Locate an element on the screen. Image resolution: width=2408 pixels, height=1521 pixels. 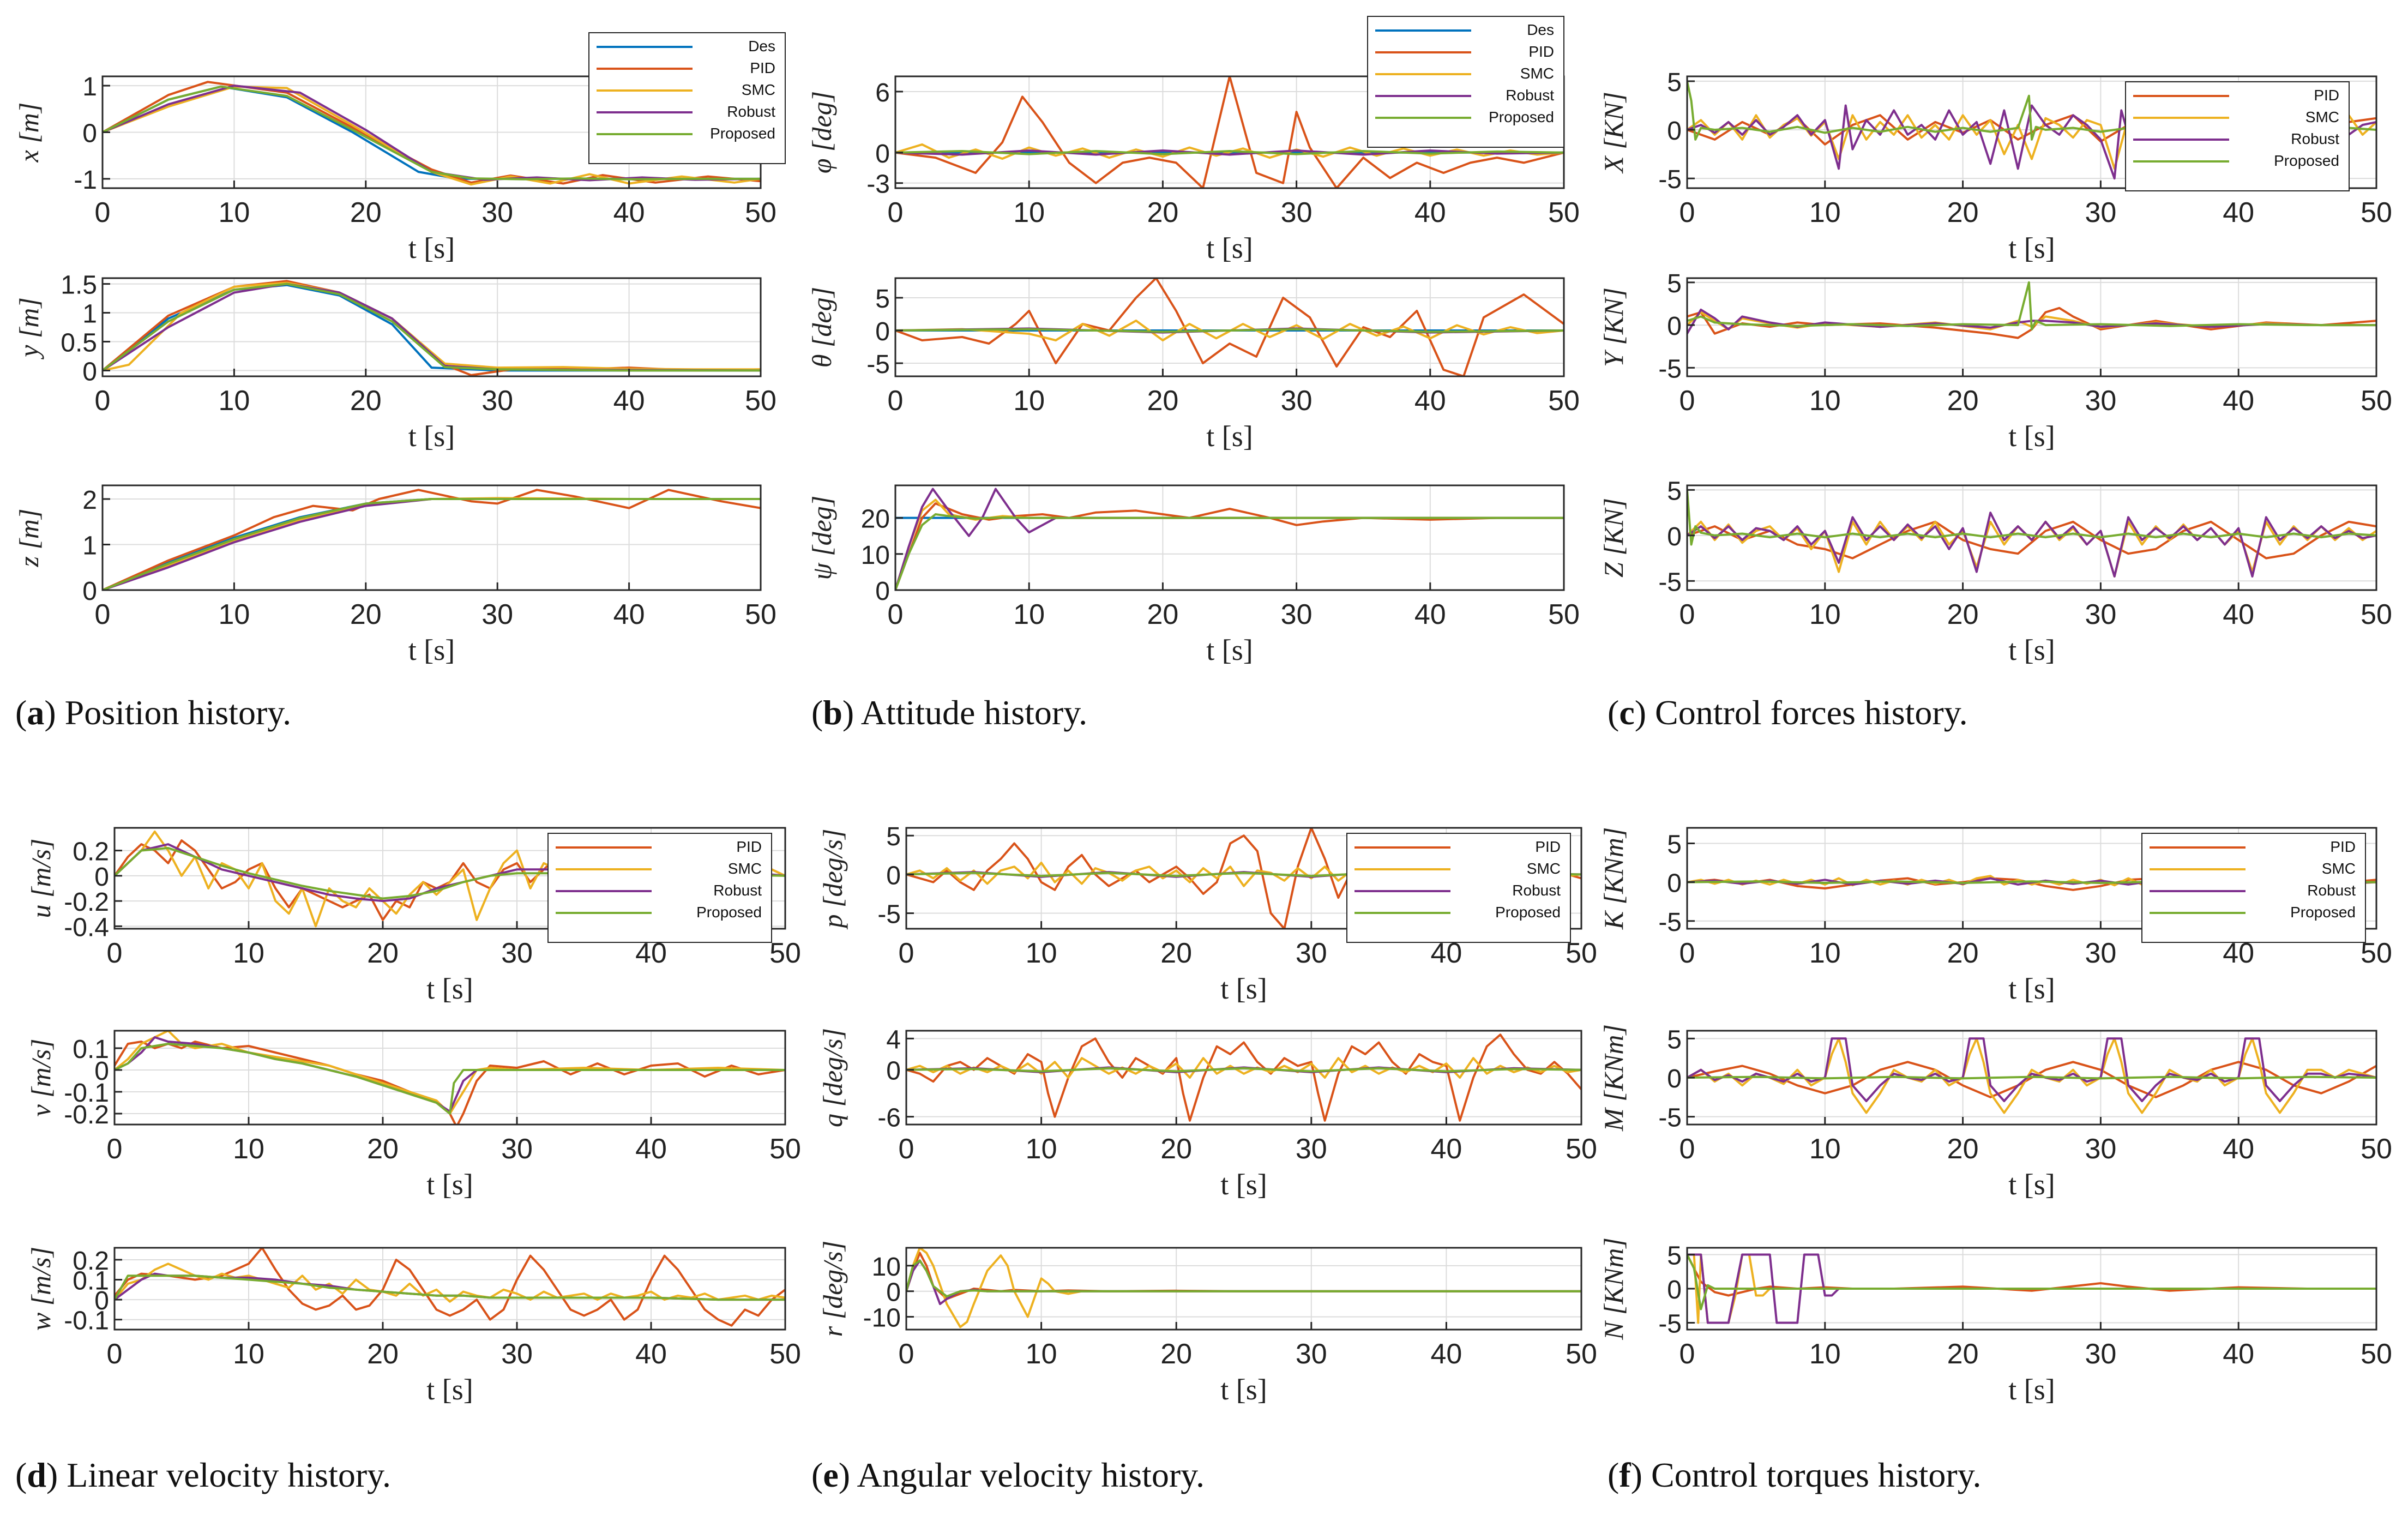
y-axis-label: Y [KN] is located at coordinates (1613, 327).